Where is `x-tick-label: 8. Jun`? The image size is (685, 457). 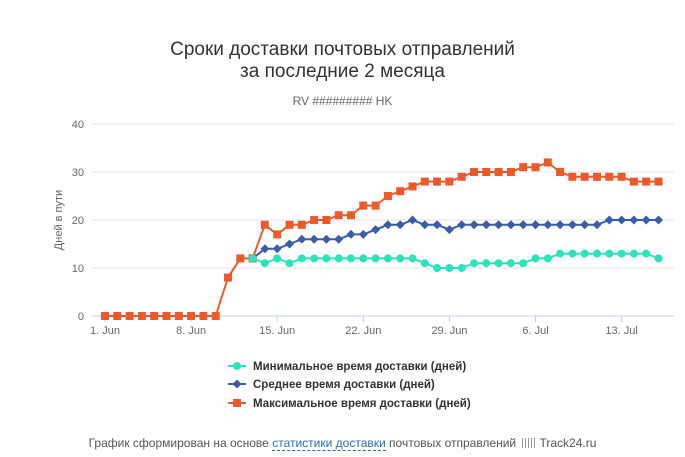
x-tick-label: 8. Jun is located at coordinates (191, 331).